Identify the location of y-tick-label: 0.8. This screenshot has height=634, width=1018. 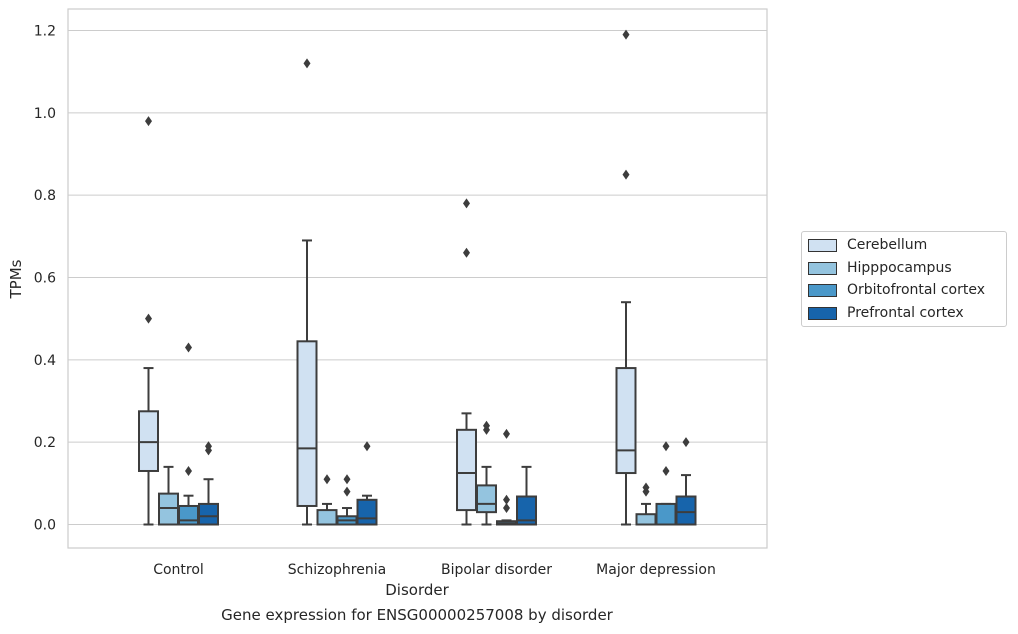
(45, 196).